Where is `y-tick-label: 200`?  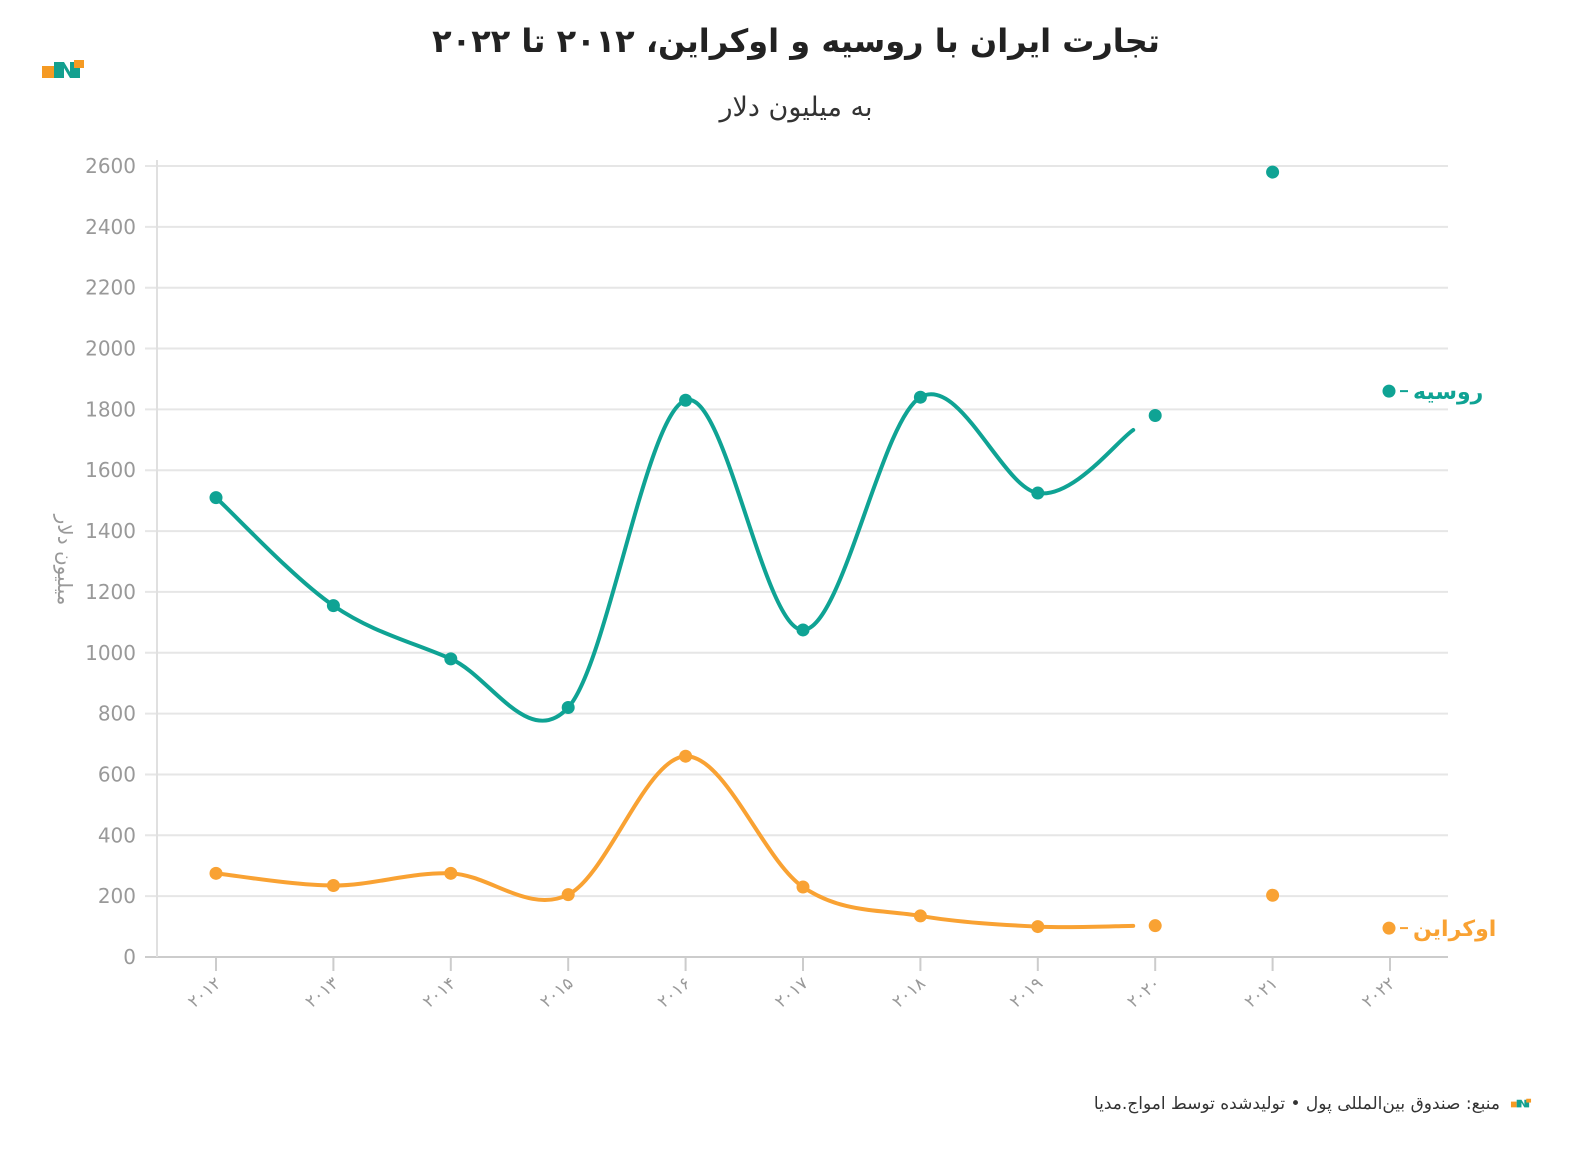
y-tick-label: 200 is located at coordinates (117, 896).